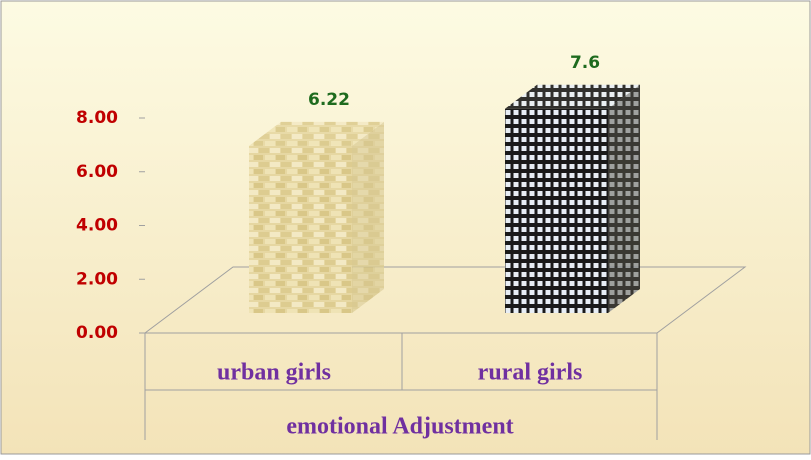  What do you see at coordinates (530, 373) in the screenshot?
I see `x-tick-label: rural girls` at bounding box center [530, 373].